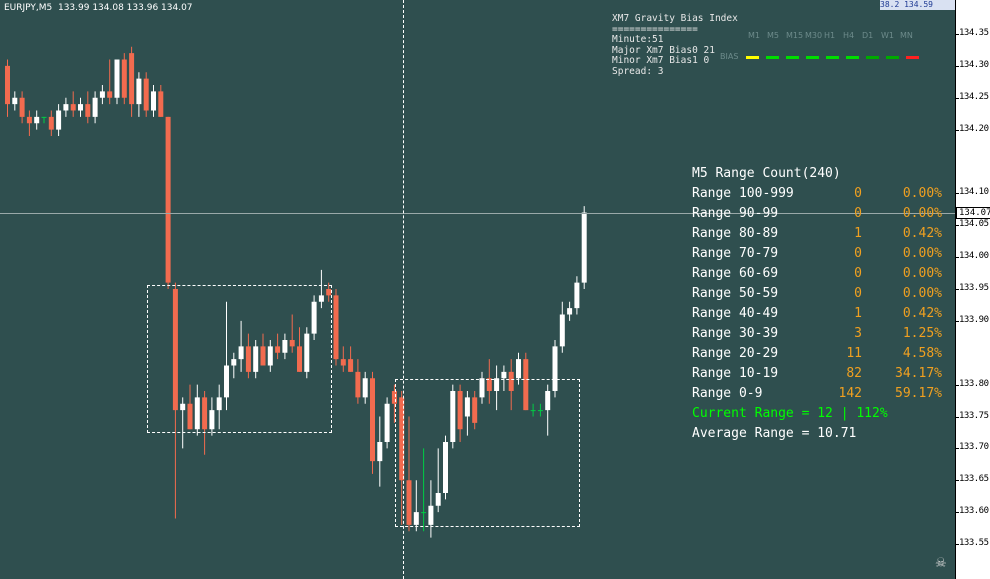  Describe the element at coordinates (817, 274) in the screenshot. I see `range-row: Range 60-69 0 0.00%` at that location.